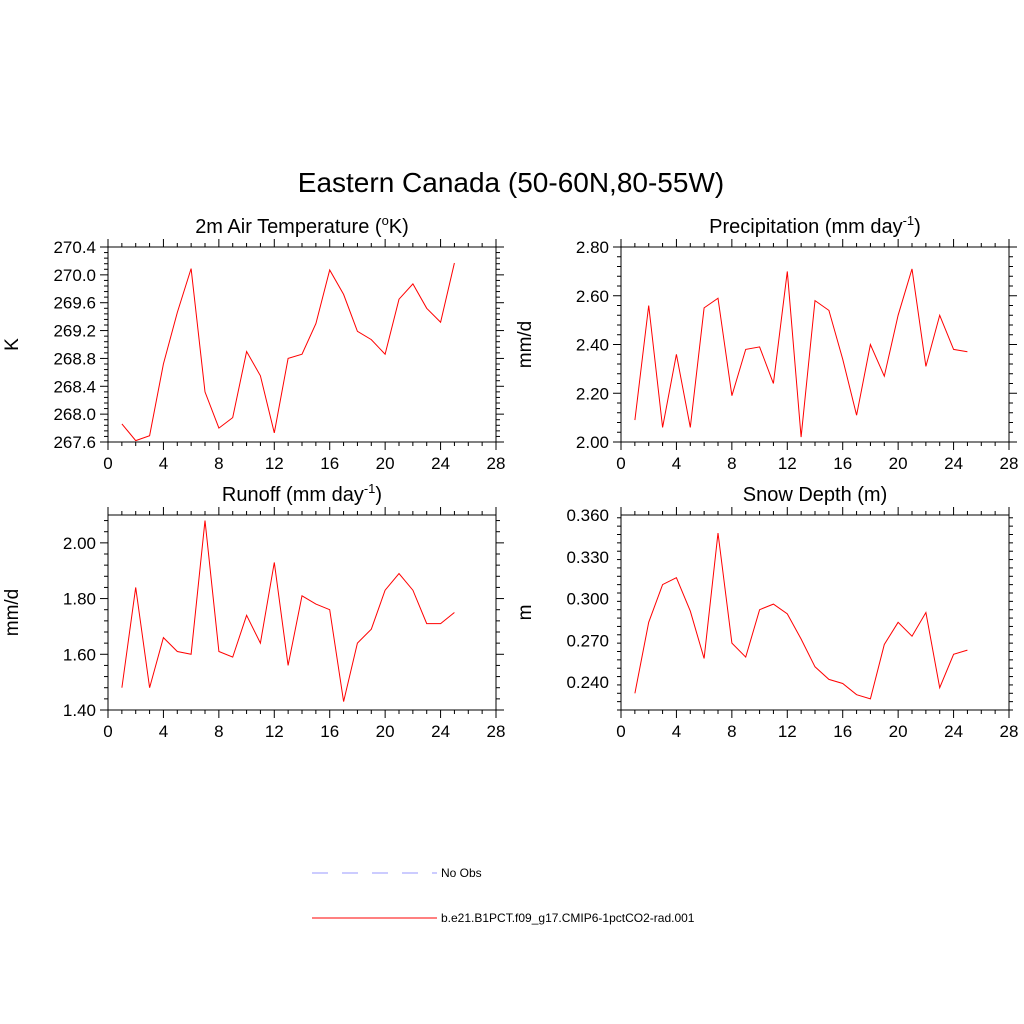 This screenshot has height=1024, width=1024. I want to click on panel-title-text: Runoff (mm day, so click(293, 495).